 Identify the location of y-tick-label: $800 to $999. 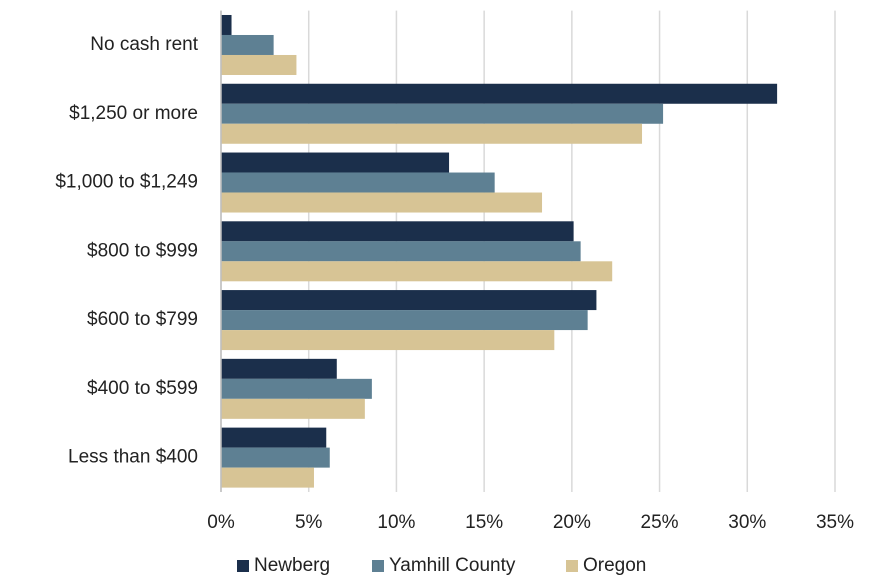
(142, 250).